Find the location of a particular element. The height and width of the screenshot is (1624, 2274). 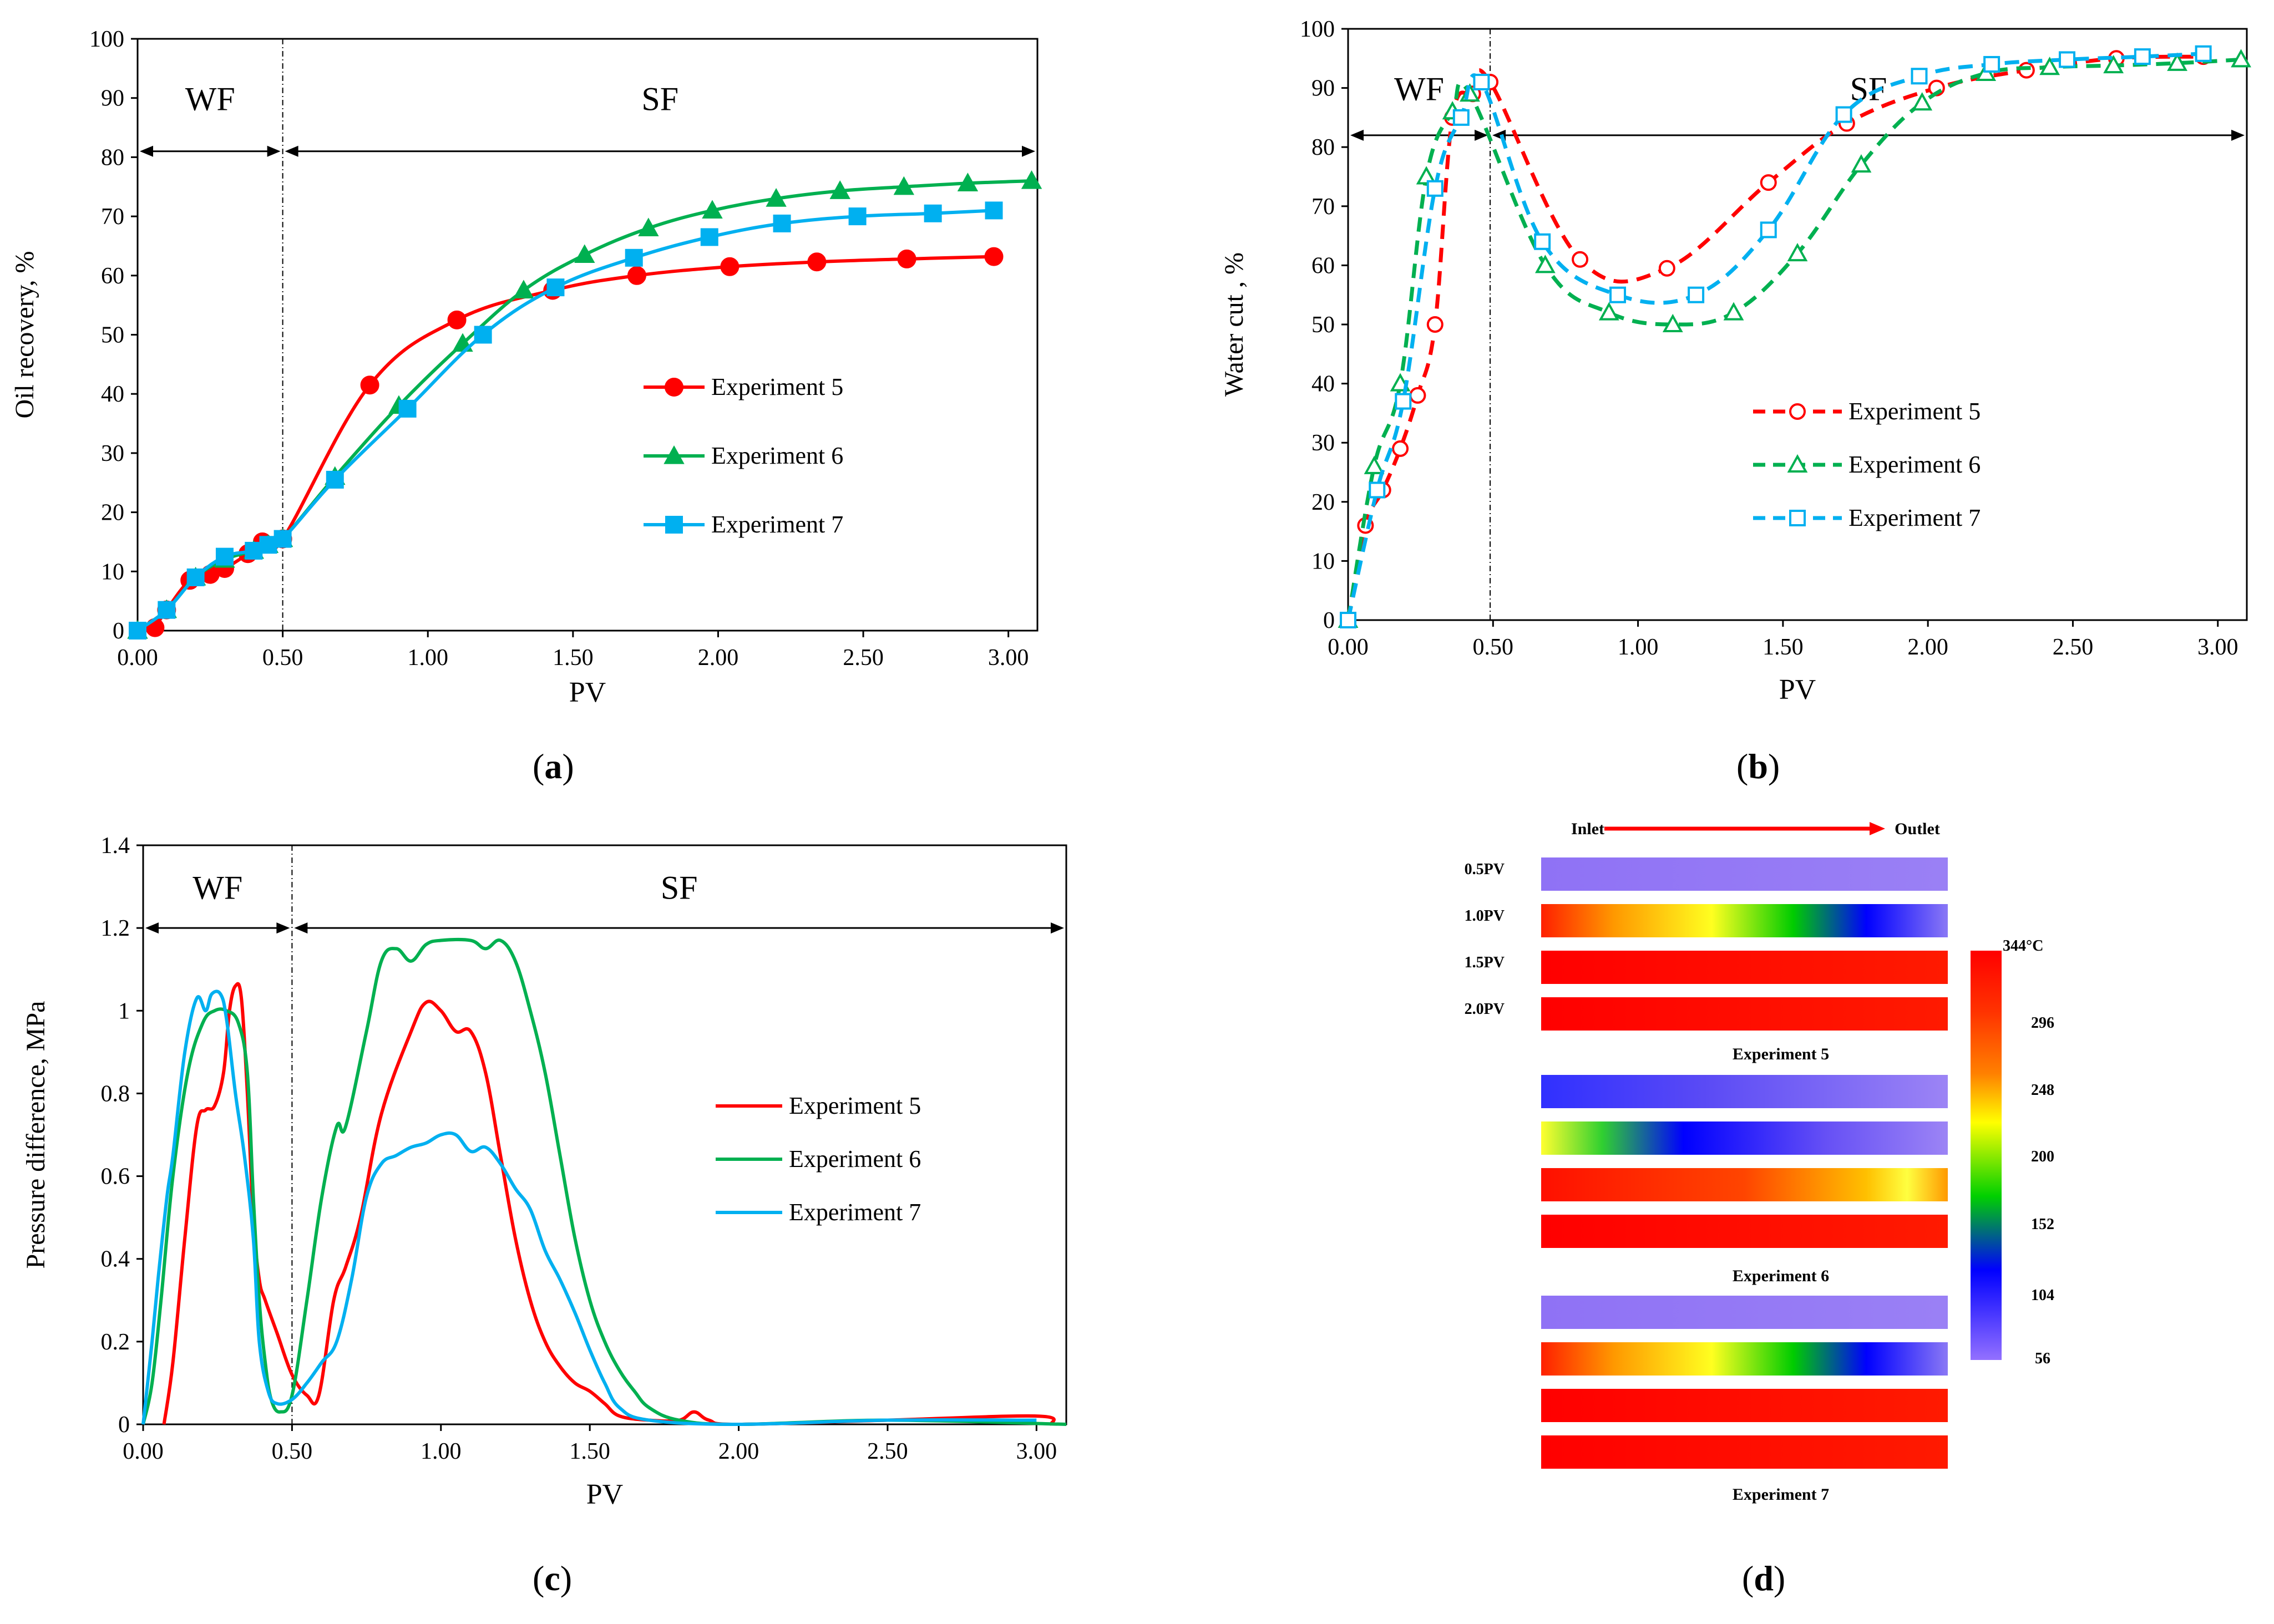

colorbar-tick: 248 is located at coordinates (2042, 1090).